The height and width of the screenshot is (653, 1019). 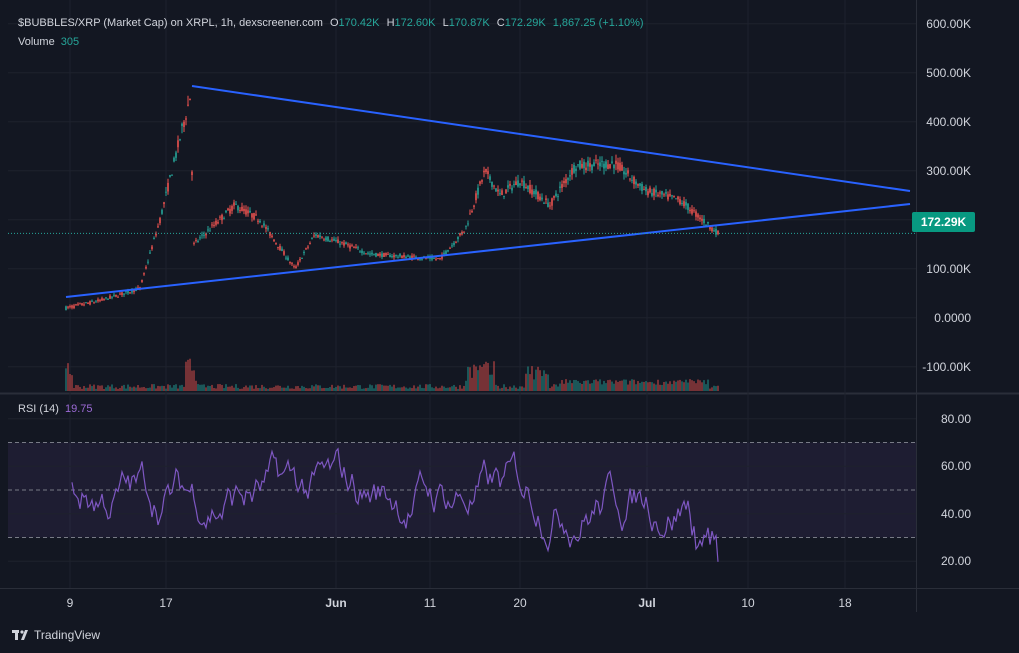 I want to click on volume-legend: Volume 305, so click(x=48, y=42).